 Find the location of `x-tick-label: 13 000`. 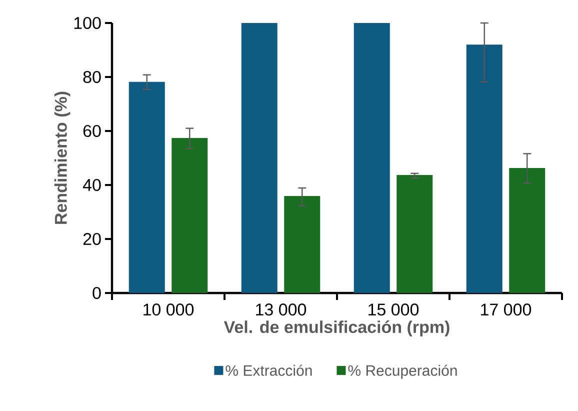

x-tick-label: 13 000 is located at coordinates (281, 310).